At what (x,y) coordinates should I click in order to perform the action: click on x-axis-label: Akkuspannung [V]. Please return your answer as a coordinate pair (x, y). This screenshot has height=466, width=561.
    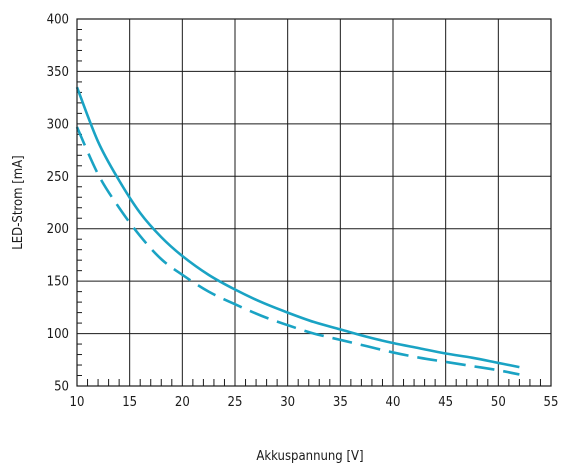
    Looking at the image, I should click on (309, 456).